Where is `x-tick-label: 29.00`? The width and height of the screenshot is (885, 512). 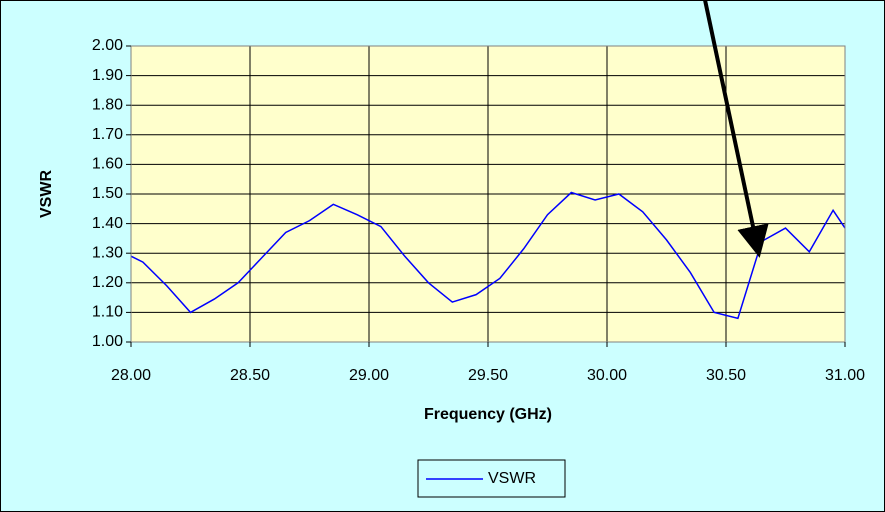 x-tick-label: 29.00 is located at coordinates (369, 375).